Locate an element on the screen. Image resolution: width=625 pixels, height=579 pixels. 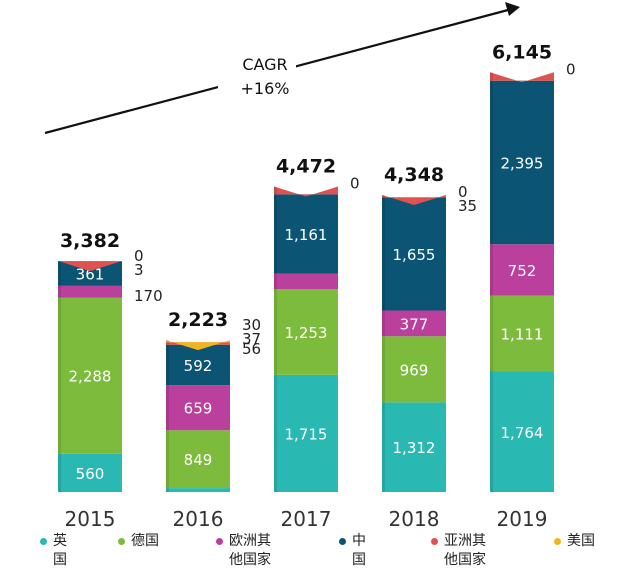
legend-label: 美国 is located at coordinates (581, 541).